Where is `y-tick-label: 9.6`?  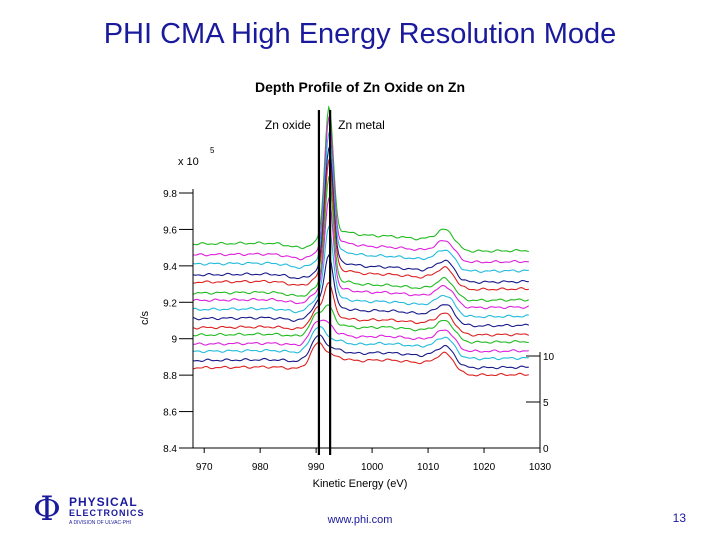
y-tick-label: 9.6 is located at coordinates (170, 230).